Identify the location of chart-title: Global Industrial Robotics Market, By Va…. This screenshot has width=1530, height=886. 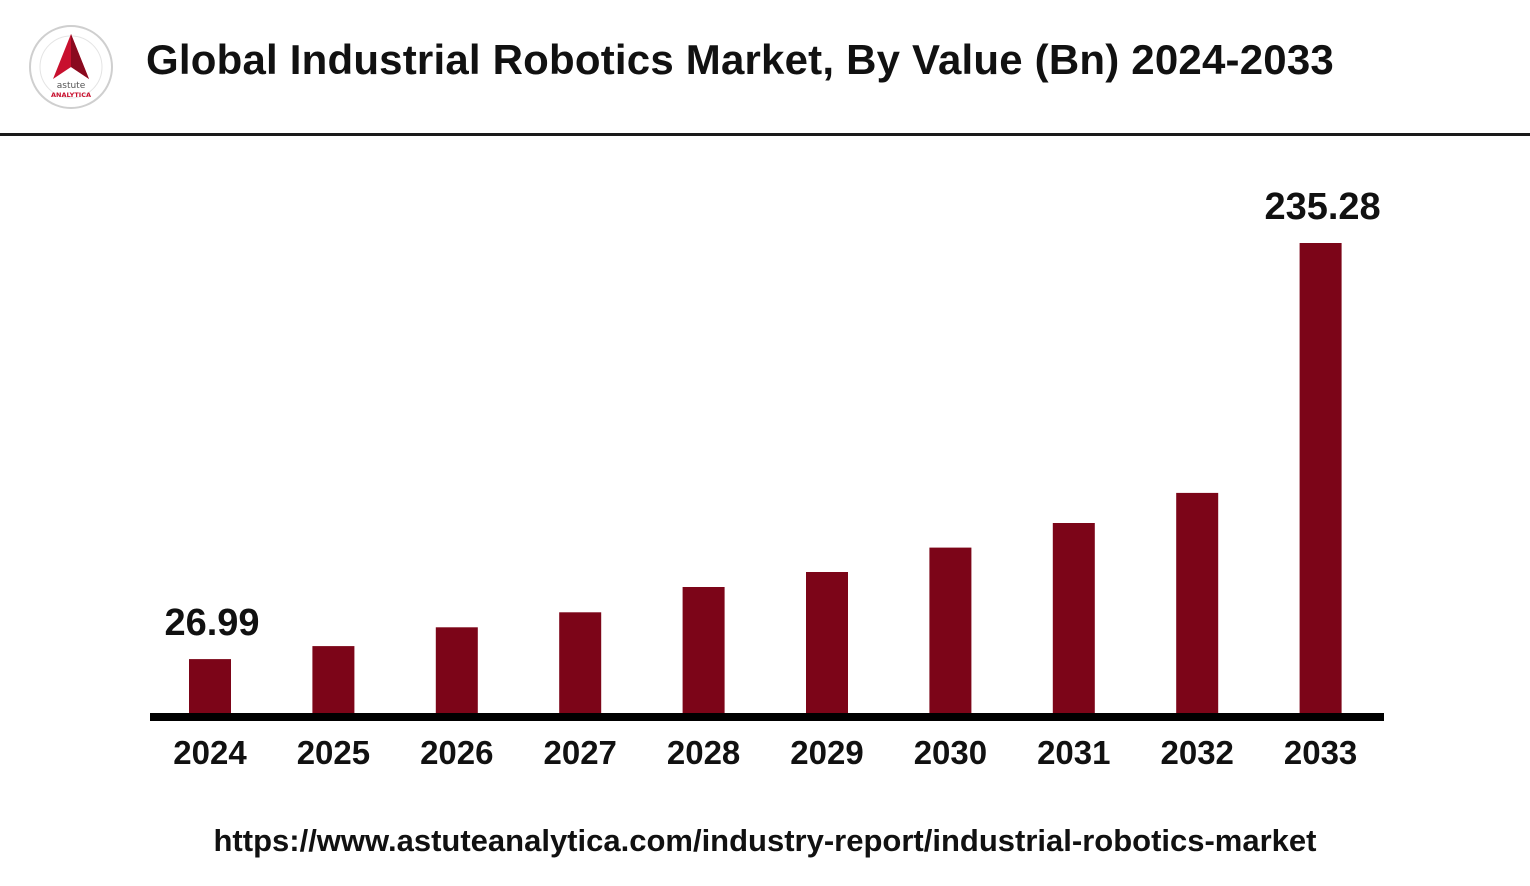
(740, 59).